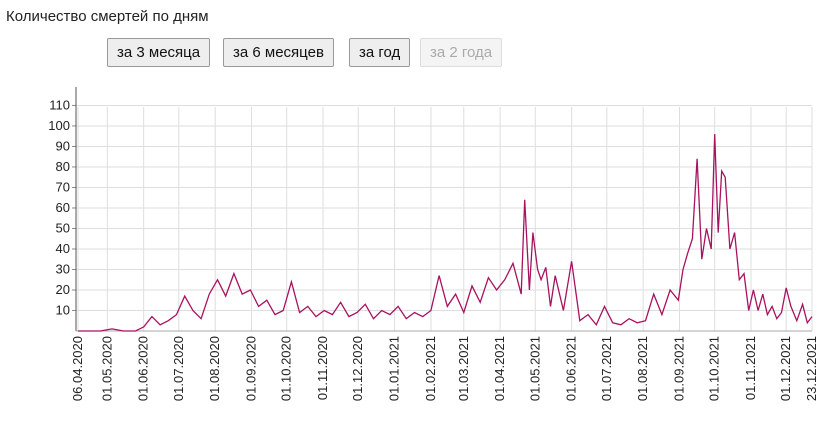 The image size is (837, 427). What do you see at coordinates (785, 368) in the screenshot?
I see `x-tick-label: 01.12.2021` at bounding box center [785, 368].